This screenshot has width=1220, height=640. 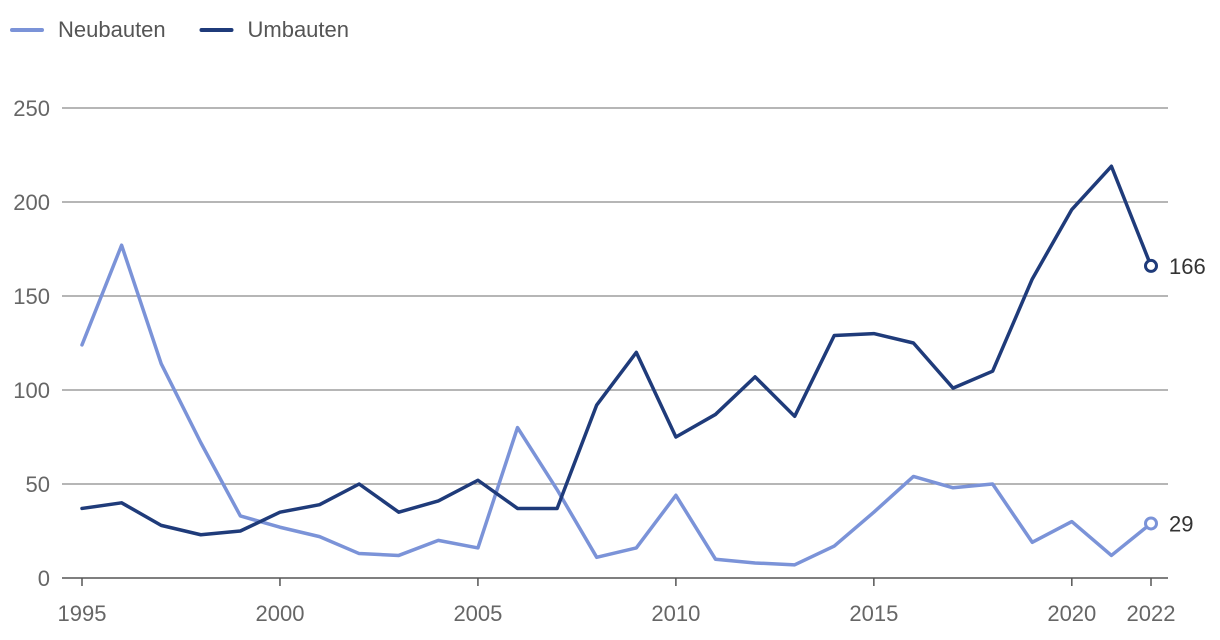 I want to click on end-marker-neubauten, so click(x=1151, y=523).